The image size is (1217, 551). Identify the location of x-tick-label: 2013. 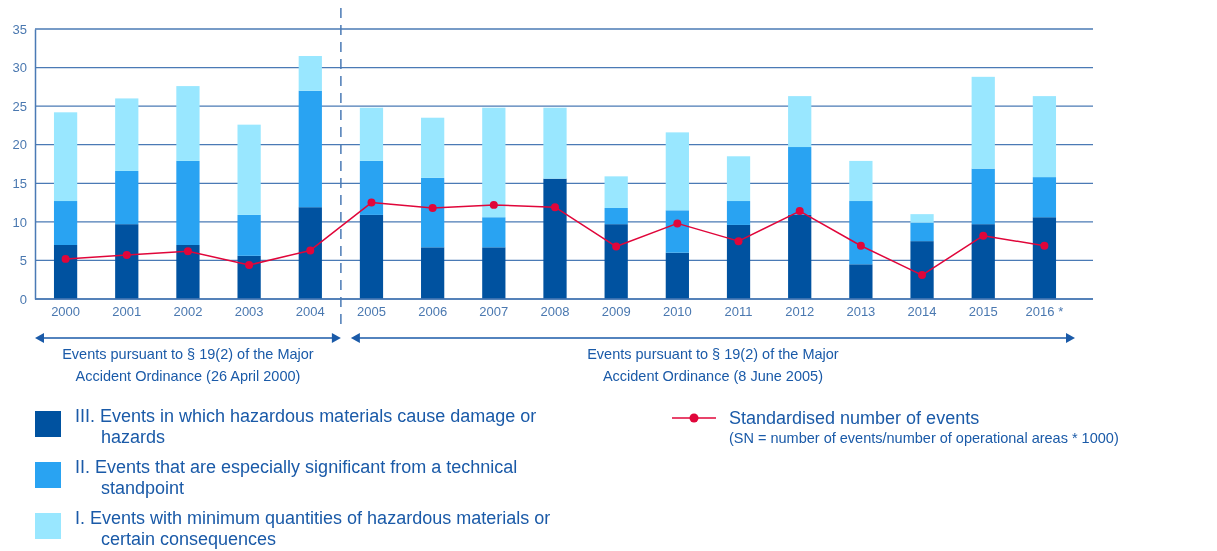
(861, 312).